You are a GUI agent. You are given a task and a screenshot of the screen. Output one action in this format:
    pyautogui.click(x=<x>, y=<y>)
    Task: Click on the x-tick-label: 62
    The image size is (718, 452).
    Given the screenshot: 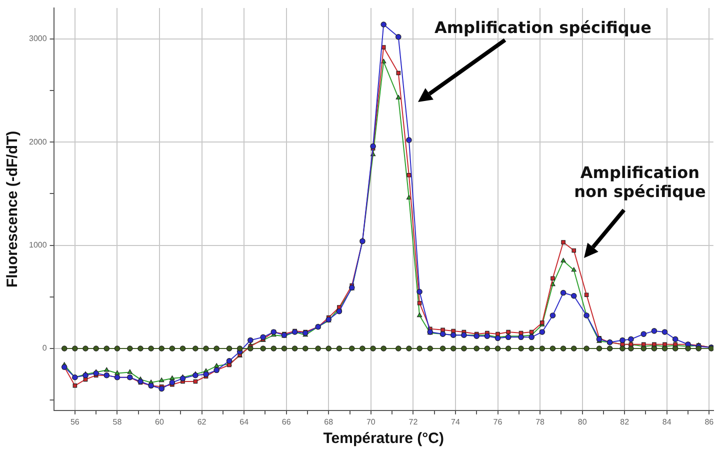 What is the action you would take?
    pyautogui.click(x=202, y=421)
    